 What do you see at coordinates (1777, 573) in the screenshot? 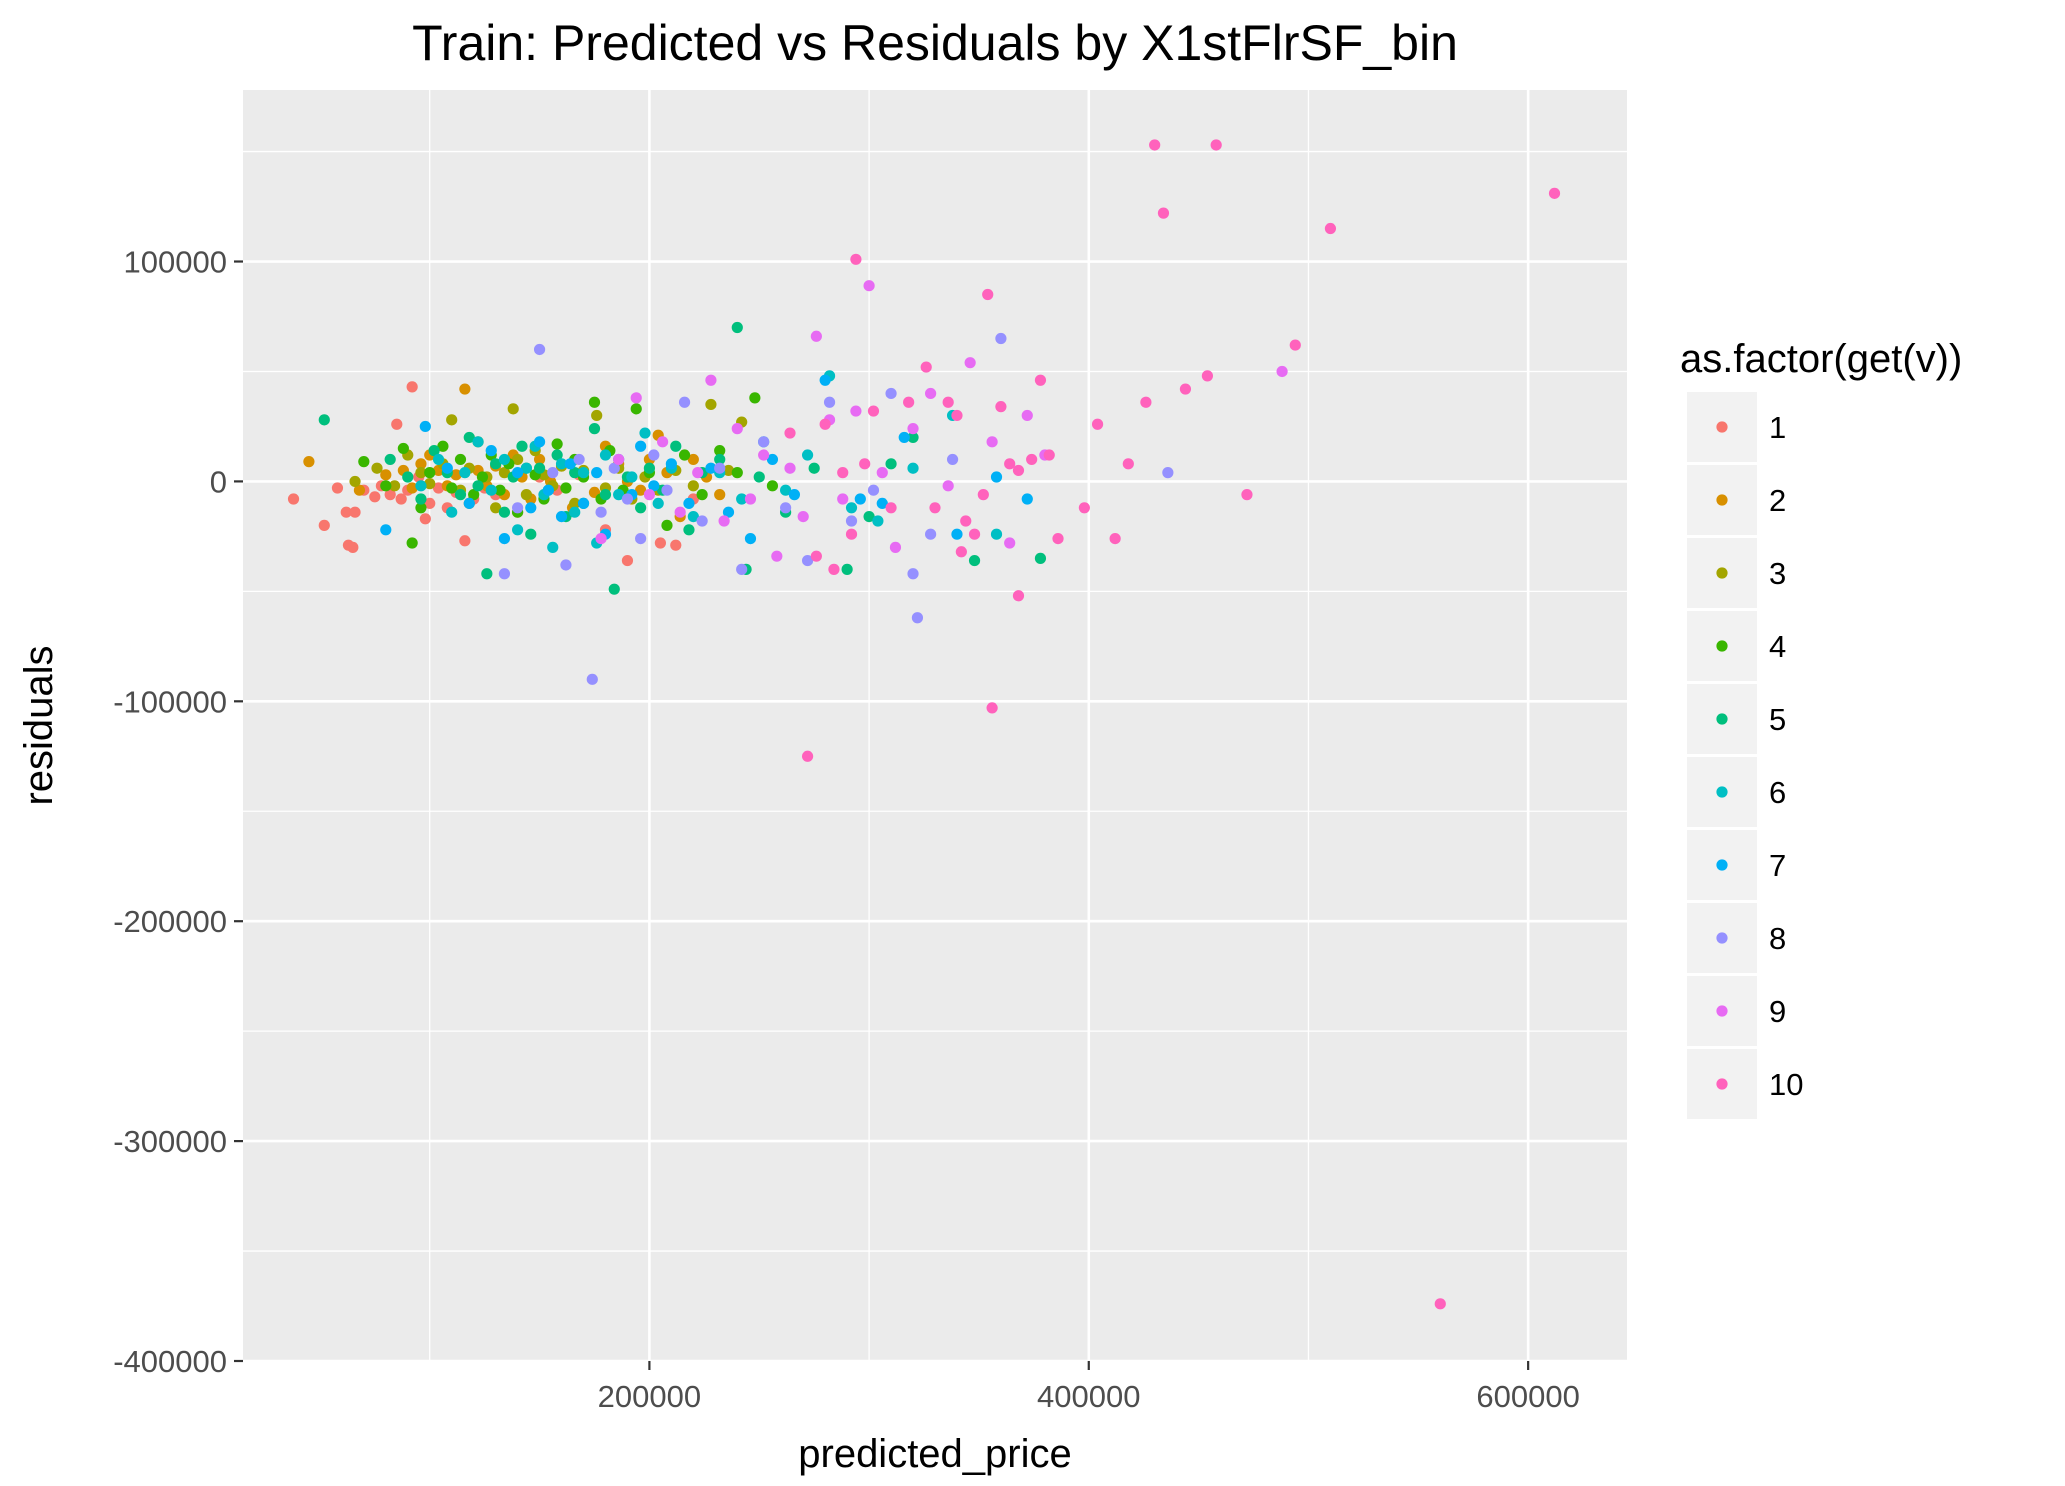
I see `legend-label: 3` at bounding box center [1777, 573].